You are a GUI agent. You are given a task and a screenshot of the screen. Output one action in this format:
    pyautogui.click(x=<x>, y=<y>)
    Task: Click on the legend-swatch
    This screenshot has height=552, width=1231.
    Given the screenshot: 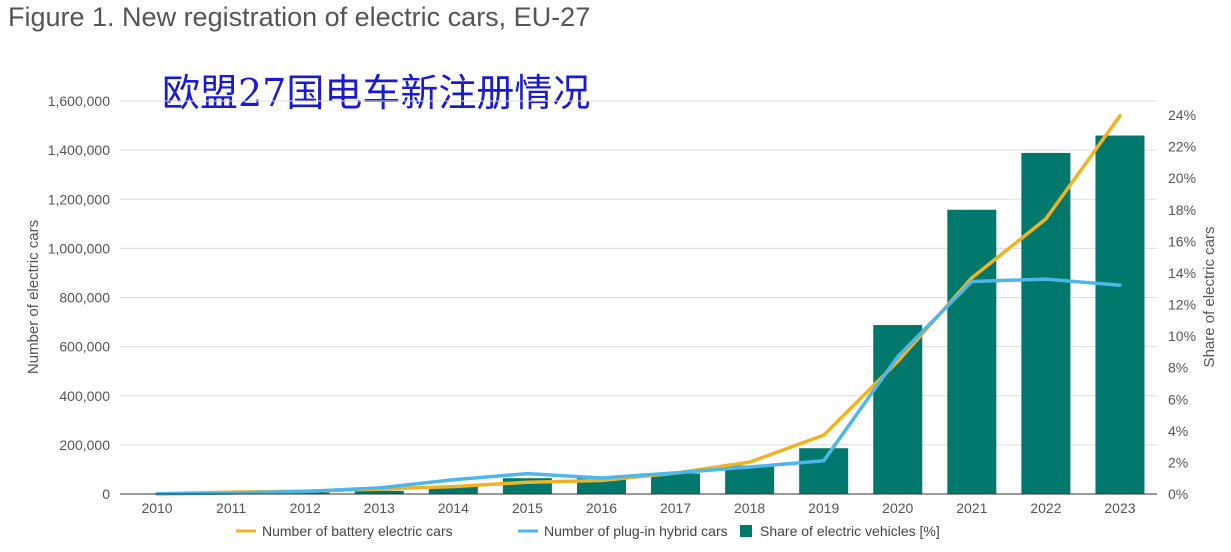 What is the action you would take?
    pyautogui.click(x=746, y=531)
    